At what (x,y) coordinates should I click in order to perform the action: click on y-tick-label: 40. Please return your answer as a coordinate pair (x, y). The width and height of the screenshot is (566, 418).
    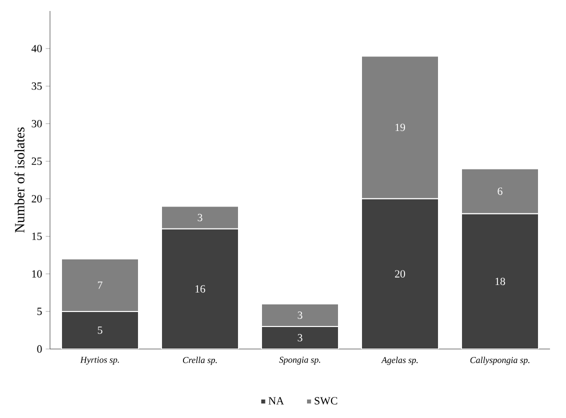
    Looking at the image, I should click on (36, 48).